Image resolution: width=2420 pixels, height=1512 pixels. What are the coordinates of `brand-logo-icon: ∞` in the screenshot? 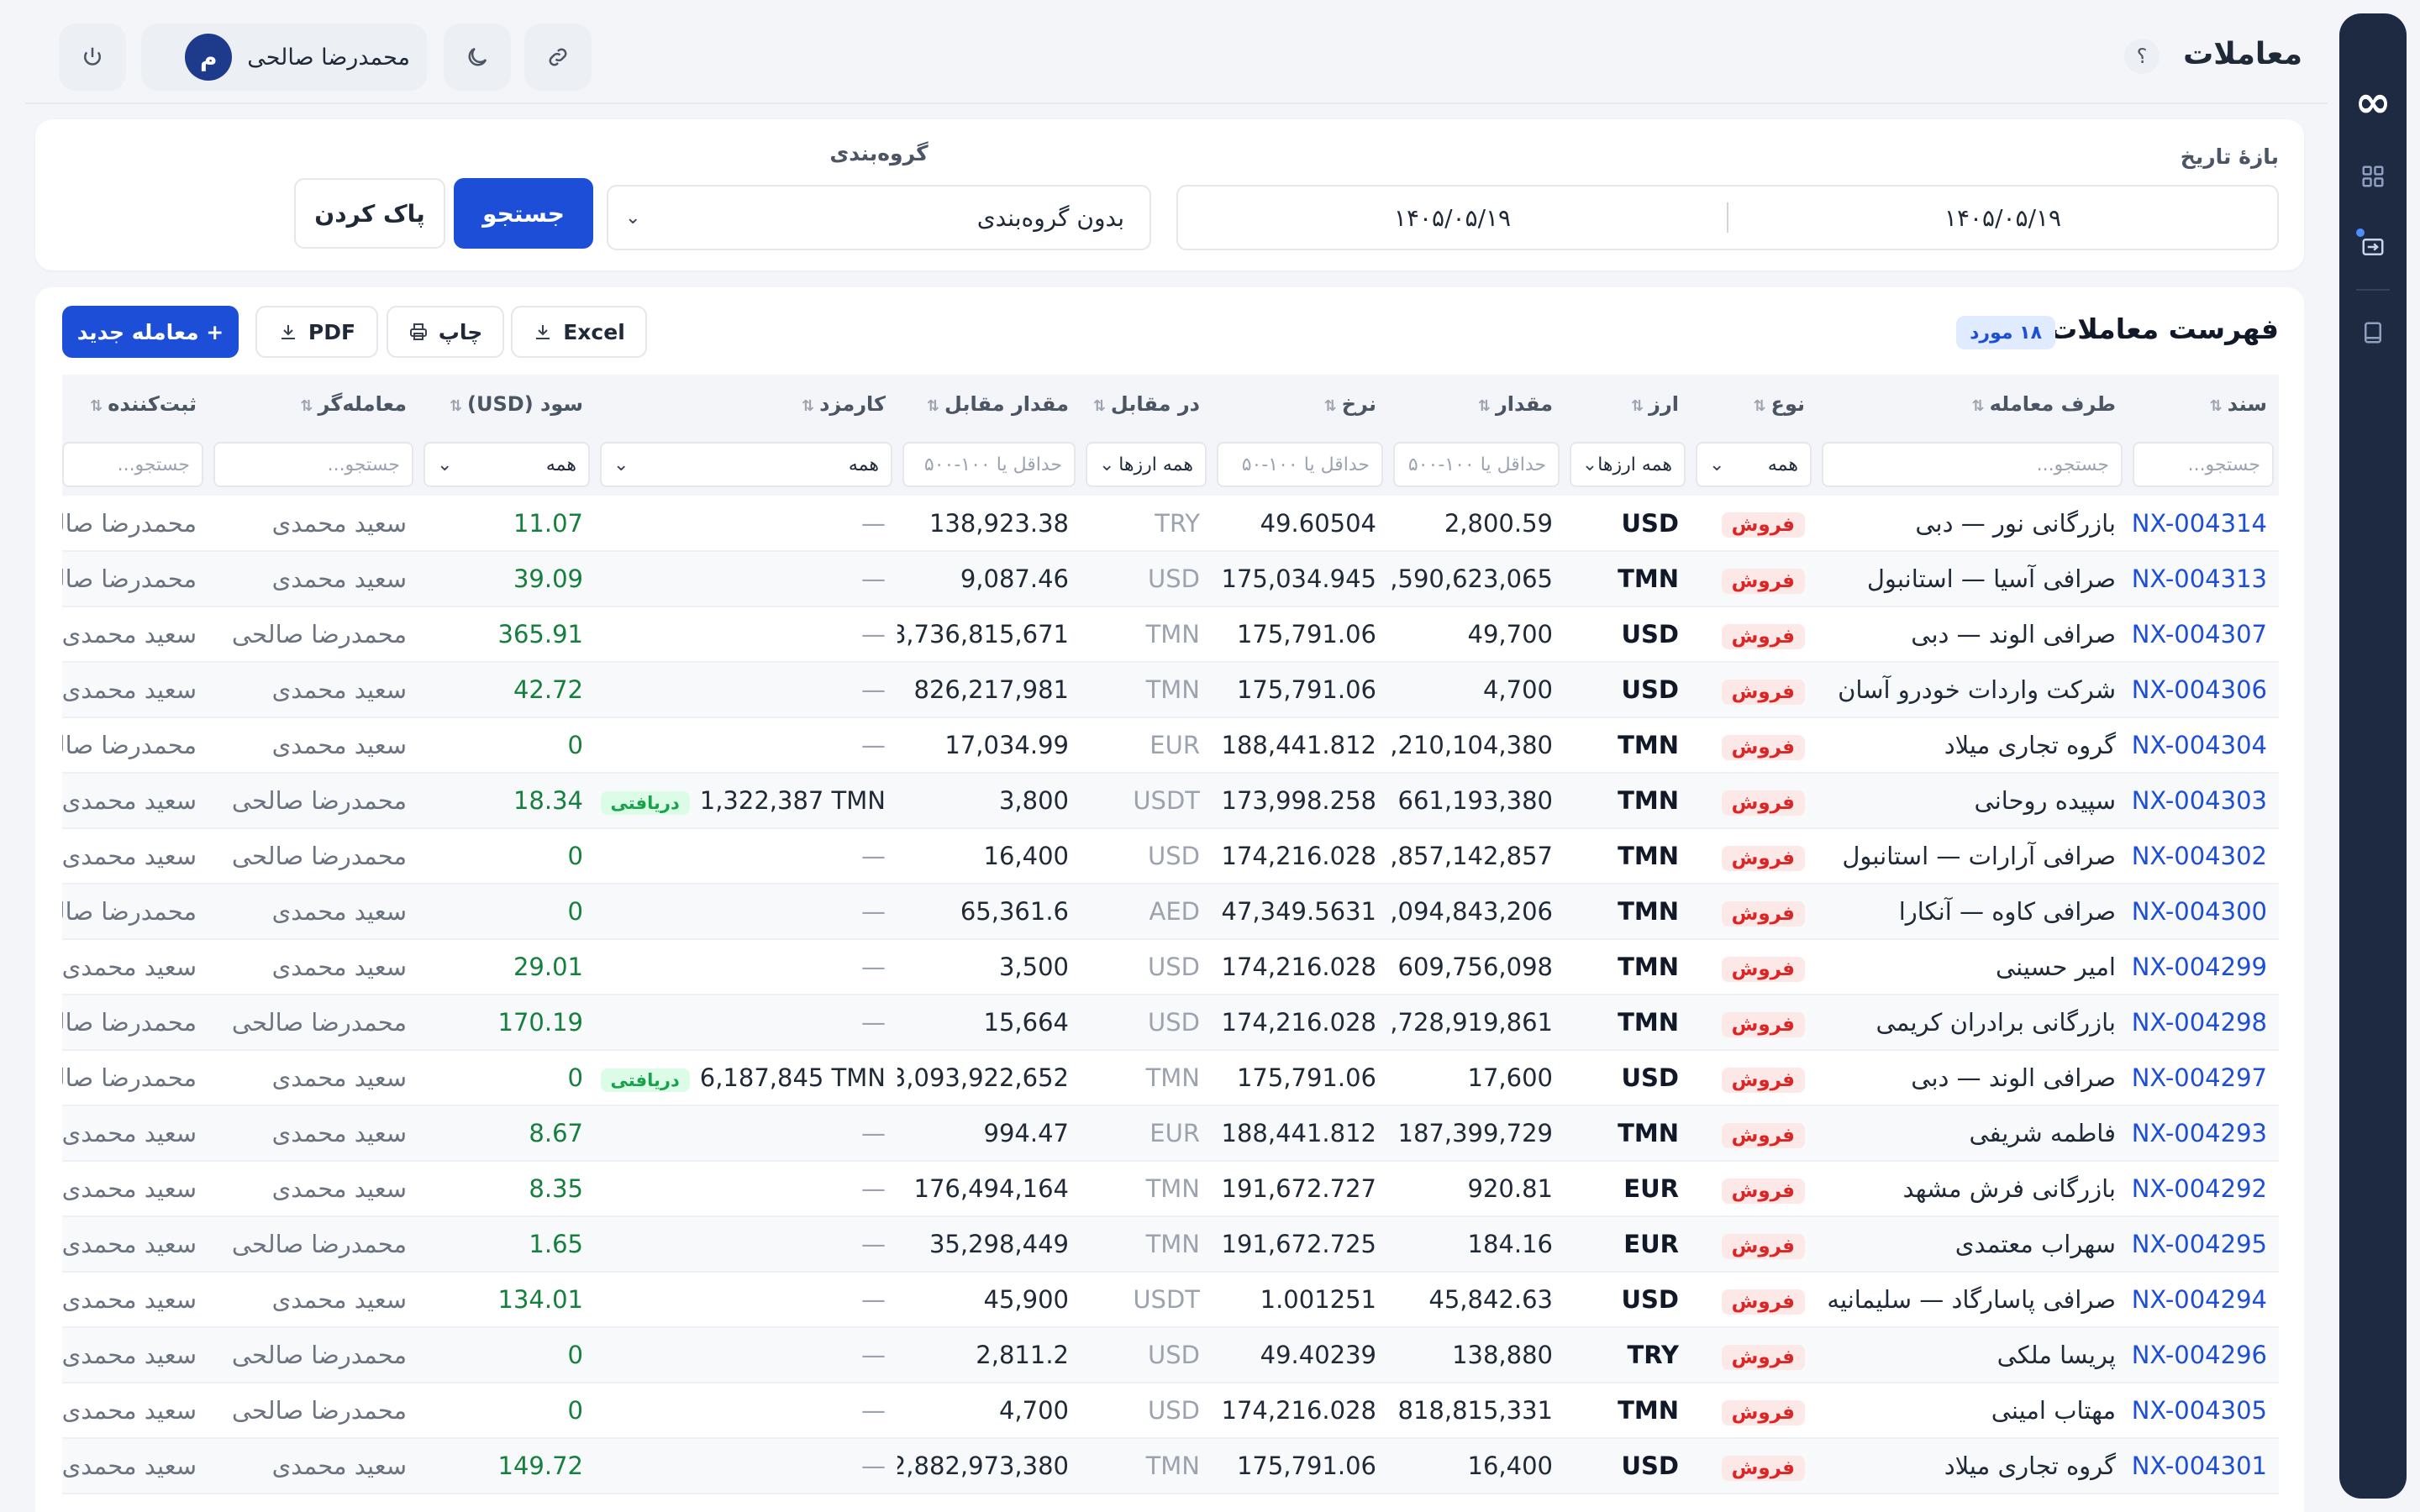 It's located at (2372, 102).